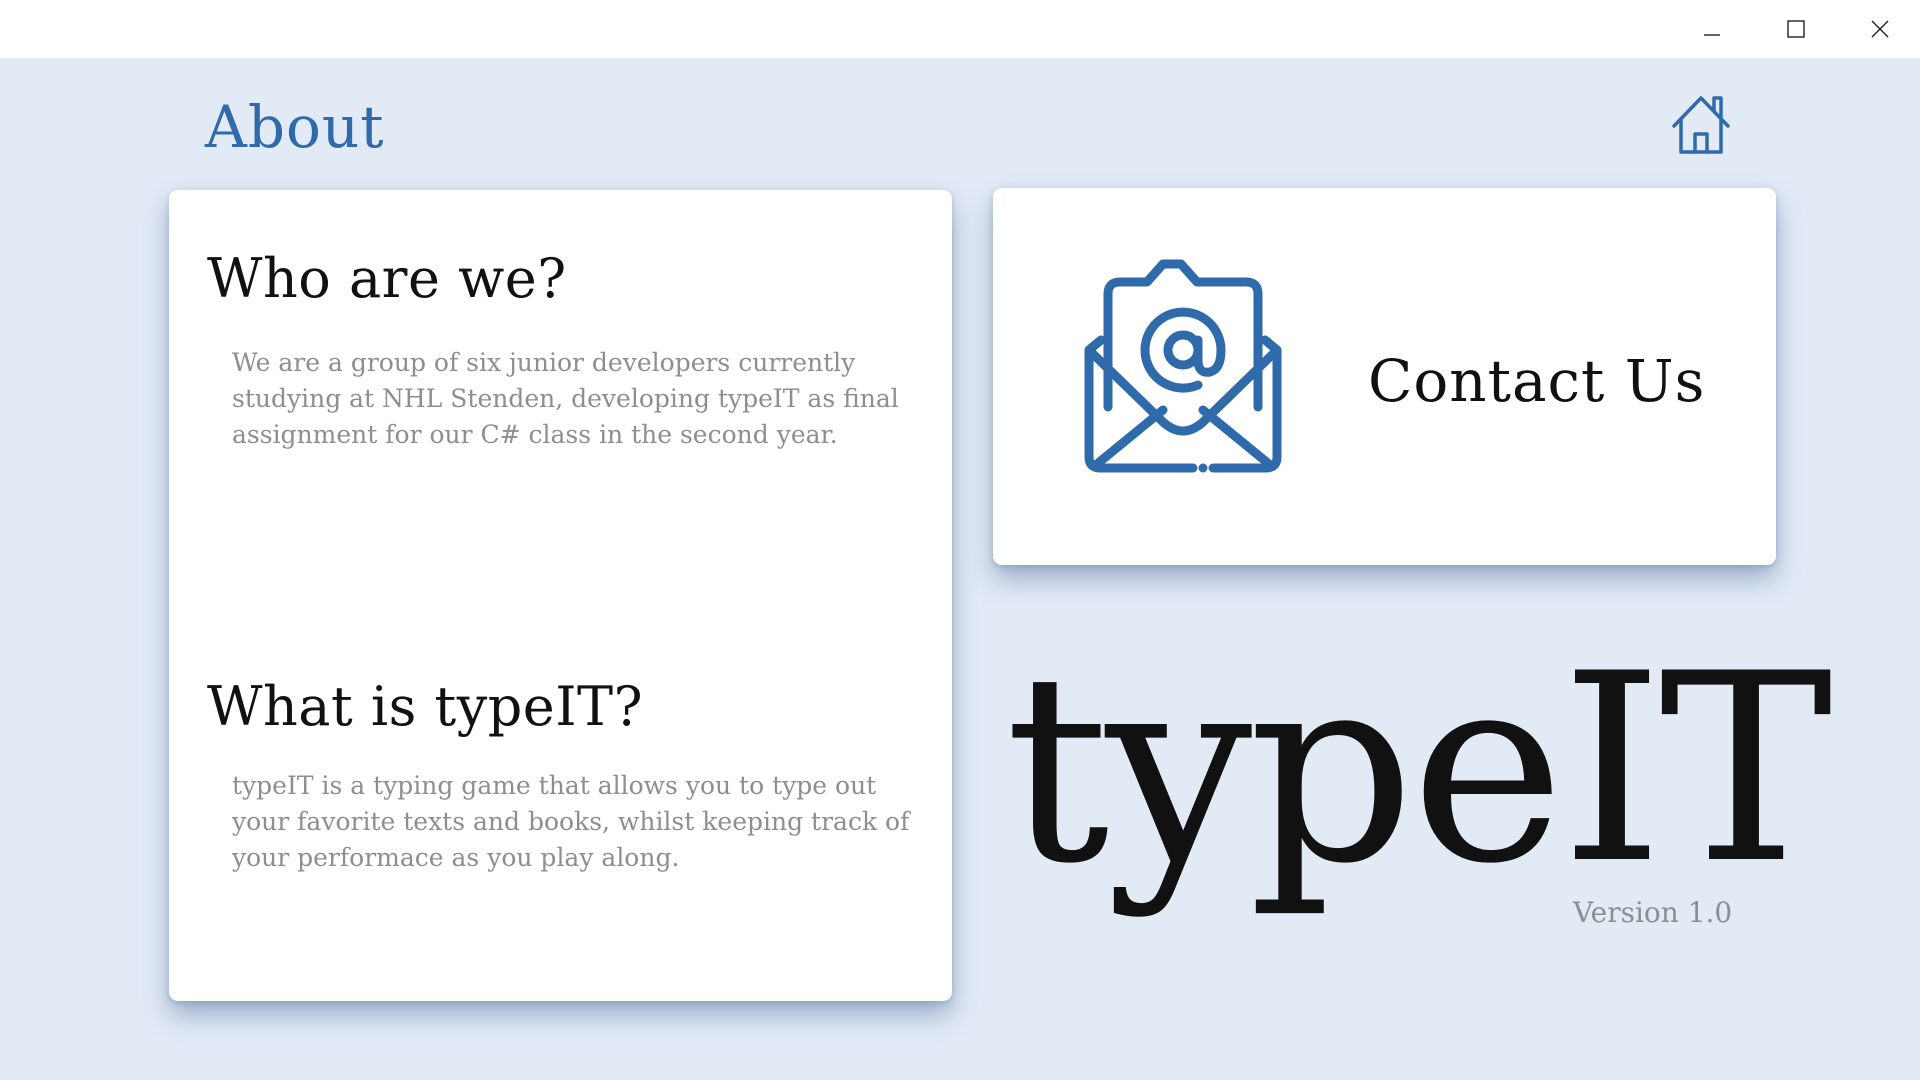 This screenshot has width=1920, height=1080. I want to click on home-button, so click(1701, 124).